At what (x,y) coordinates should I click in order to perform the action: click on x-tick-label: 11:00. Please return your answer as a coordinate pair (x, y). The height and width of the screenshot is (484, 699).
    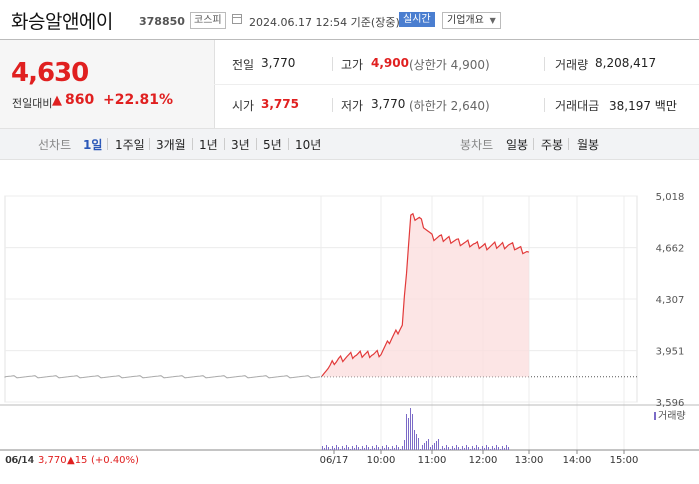
    Looking at the image, I should click on (432, 460).